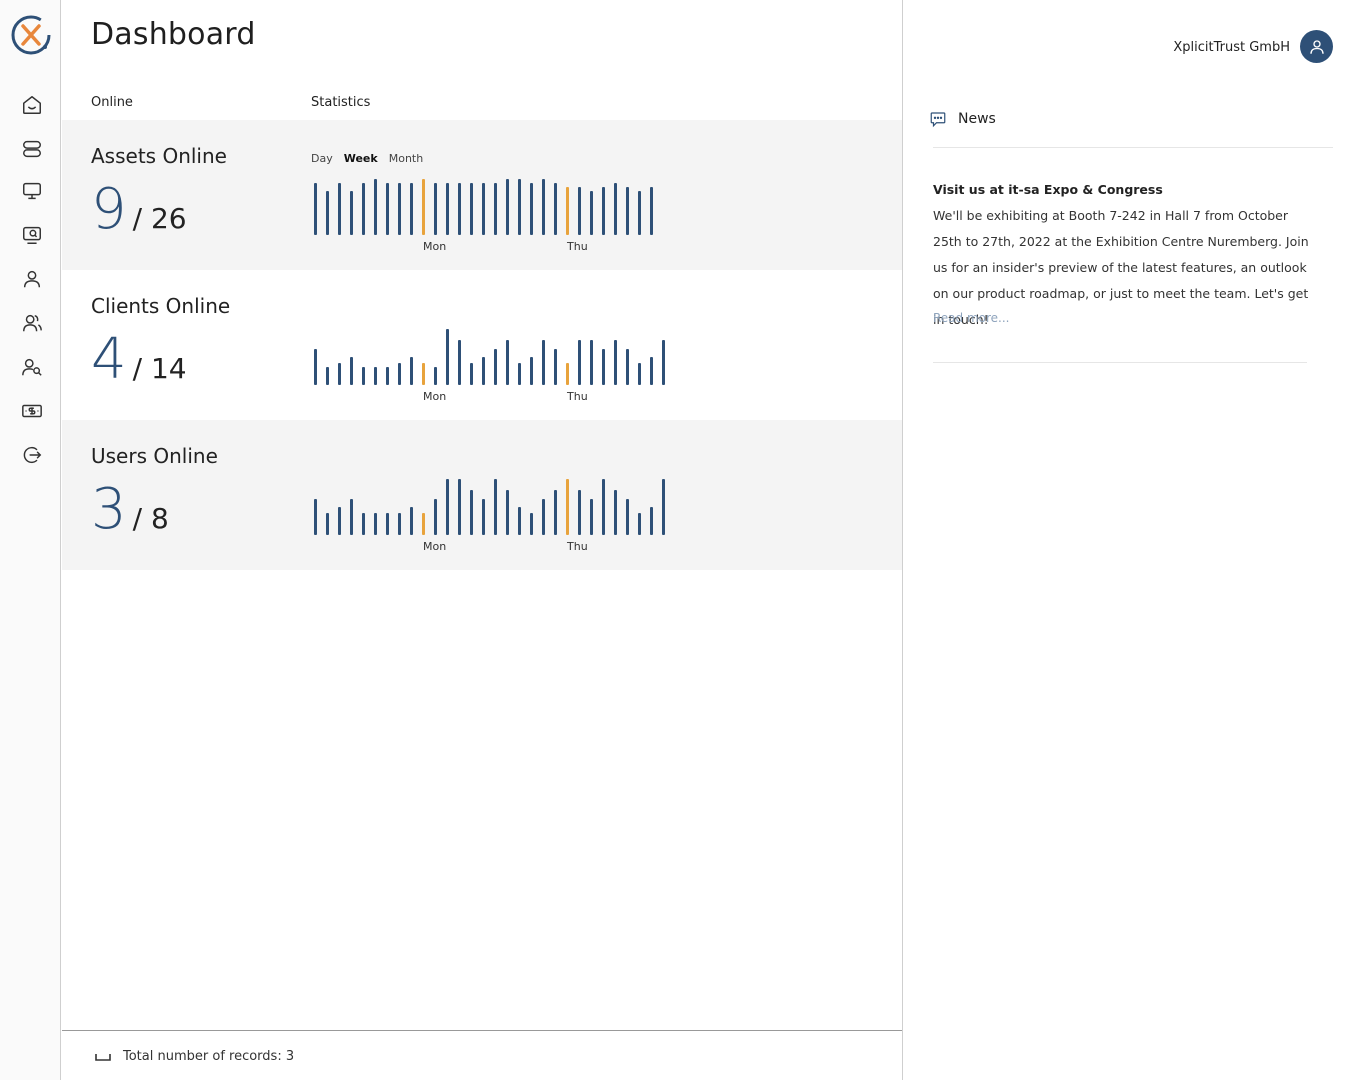  I want to click on records-icon, so click(103, 1057).